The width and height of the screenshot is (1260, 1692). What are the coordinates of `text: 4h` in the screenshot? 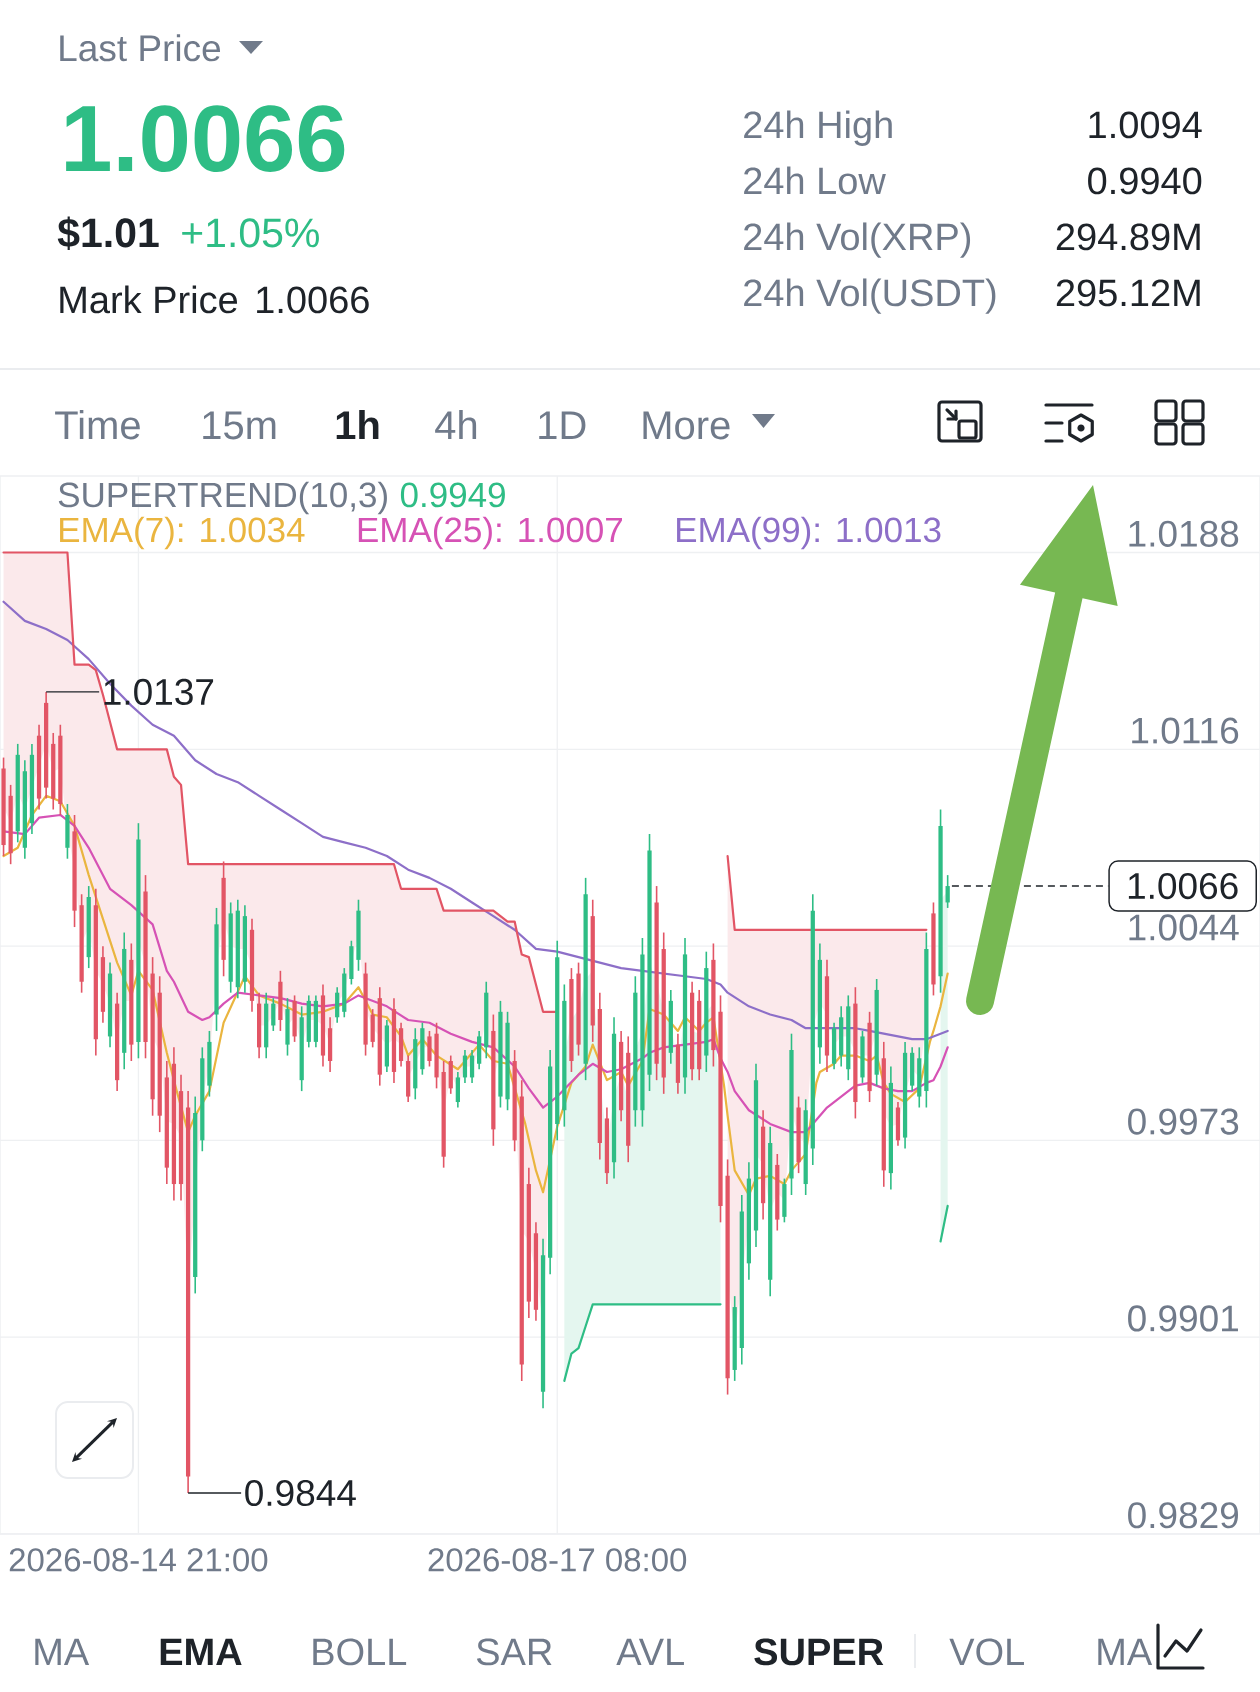 It's located at (456, 424).